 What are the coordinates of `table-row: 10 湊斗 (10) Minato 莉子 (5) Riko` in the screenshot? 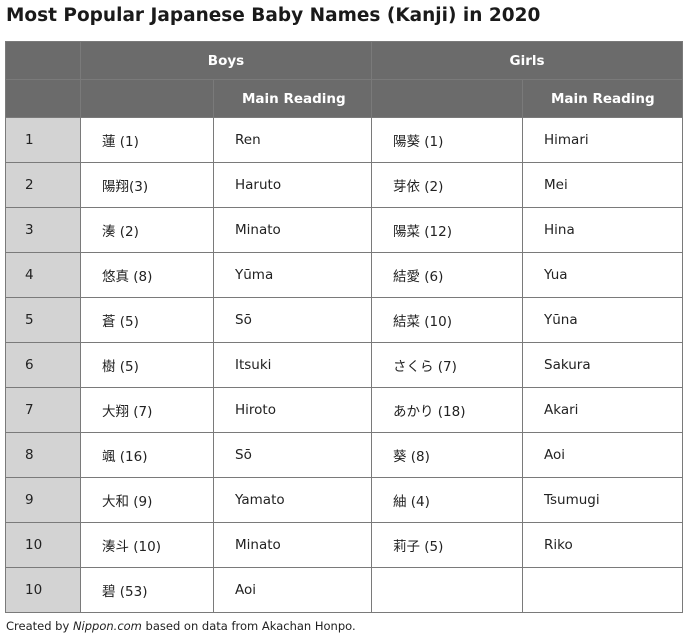 It's located at (344, 545).